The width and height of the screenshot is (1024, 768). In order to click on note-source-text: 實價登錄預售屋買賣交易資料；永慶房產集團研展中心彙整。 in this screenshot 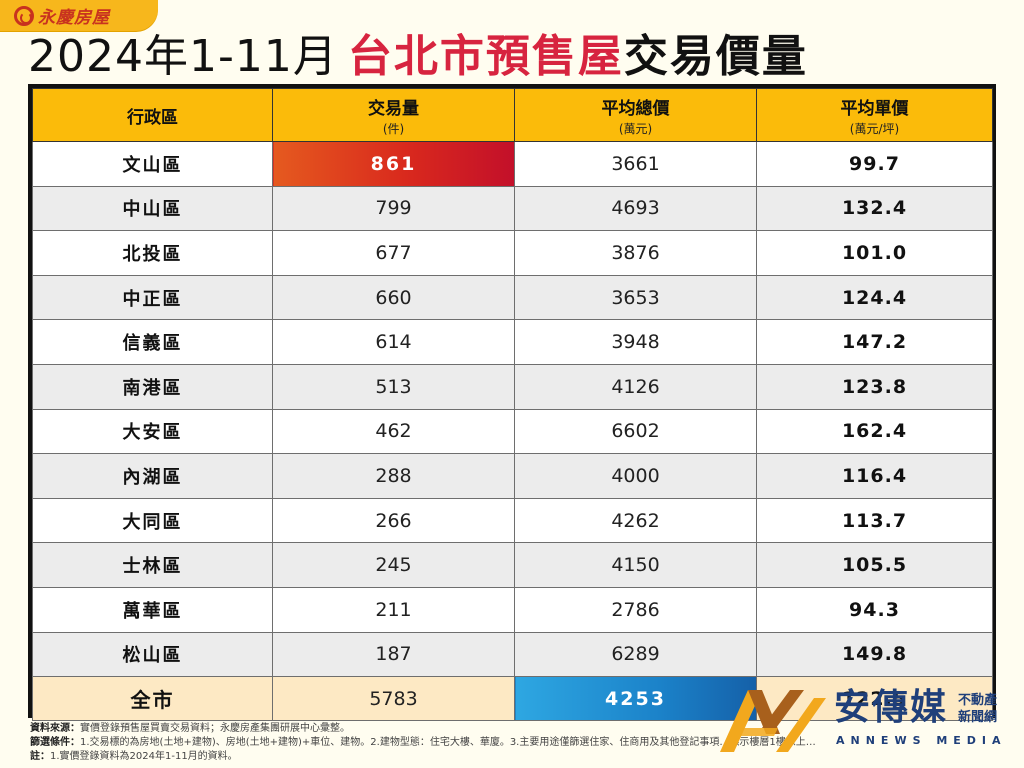, I will do `click(215, 728)`.